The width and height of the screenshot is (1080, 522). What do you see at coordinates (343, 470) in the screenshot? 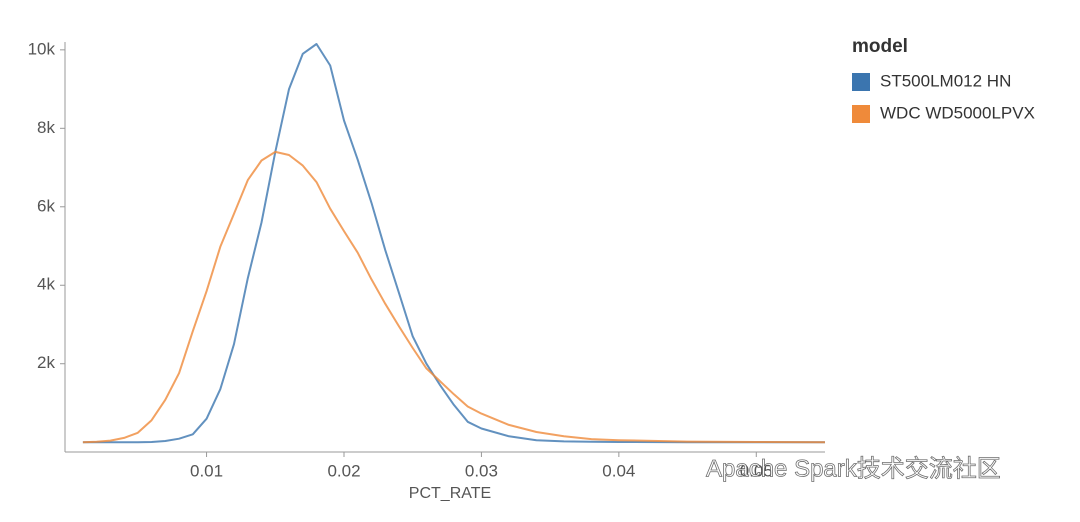
I see `x-tick-label: 0.02` at bounding box center [343, 470].